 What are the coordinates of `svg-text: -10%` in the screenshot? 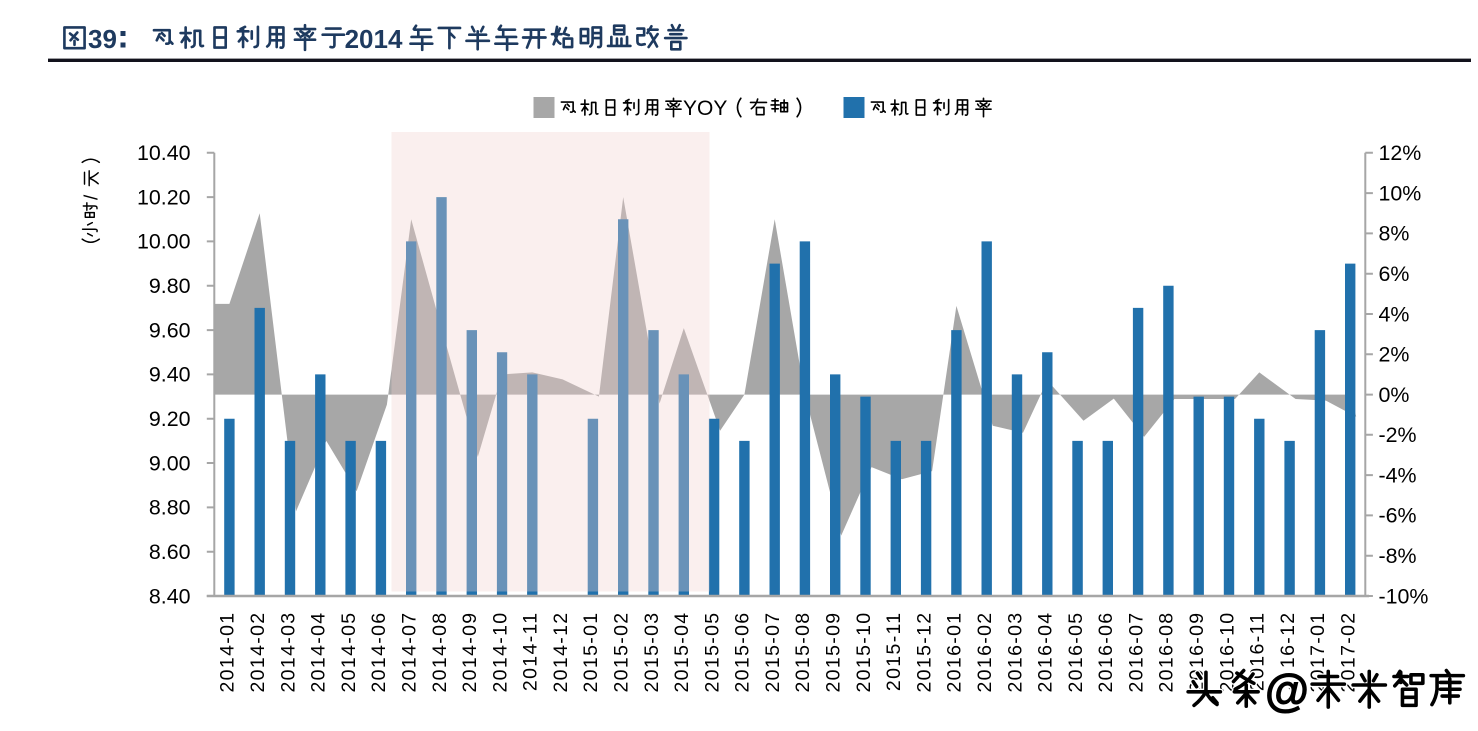 It's located at (1404, 596).